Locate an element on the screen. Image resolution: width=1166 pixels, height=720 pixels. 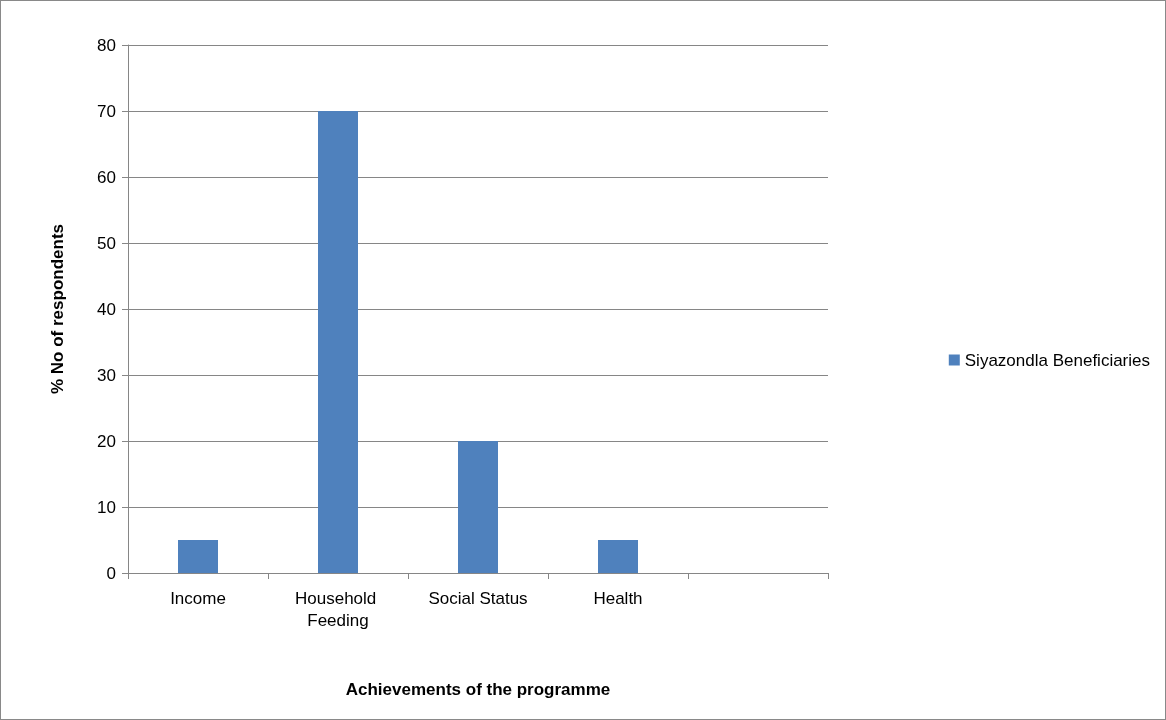
y-tick-label: 0 is located at coordinates (111, 573).